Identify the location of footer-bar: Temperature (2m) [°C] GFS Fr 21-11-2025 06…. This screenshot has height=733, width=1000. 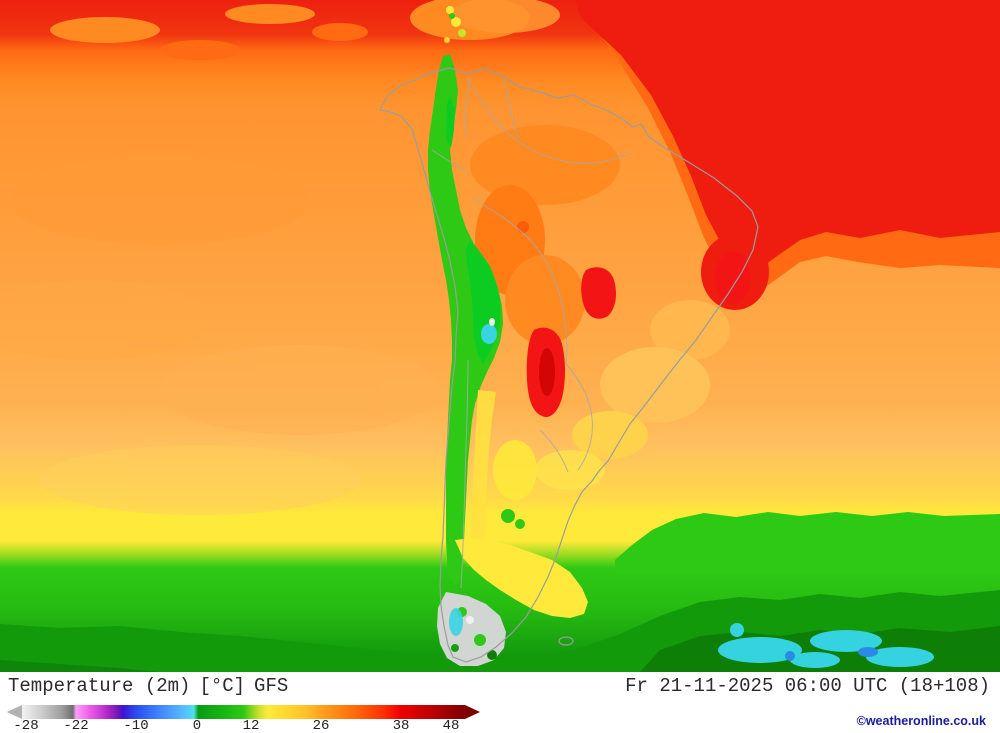
(500, 702).